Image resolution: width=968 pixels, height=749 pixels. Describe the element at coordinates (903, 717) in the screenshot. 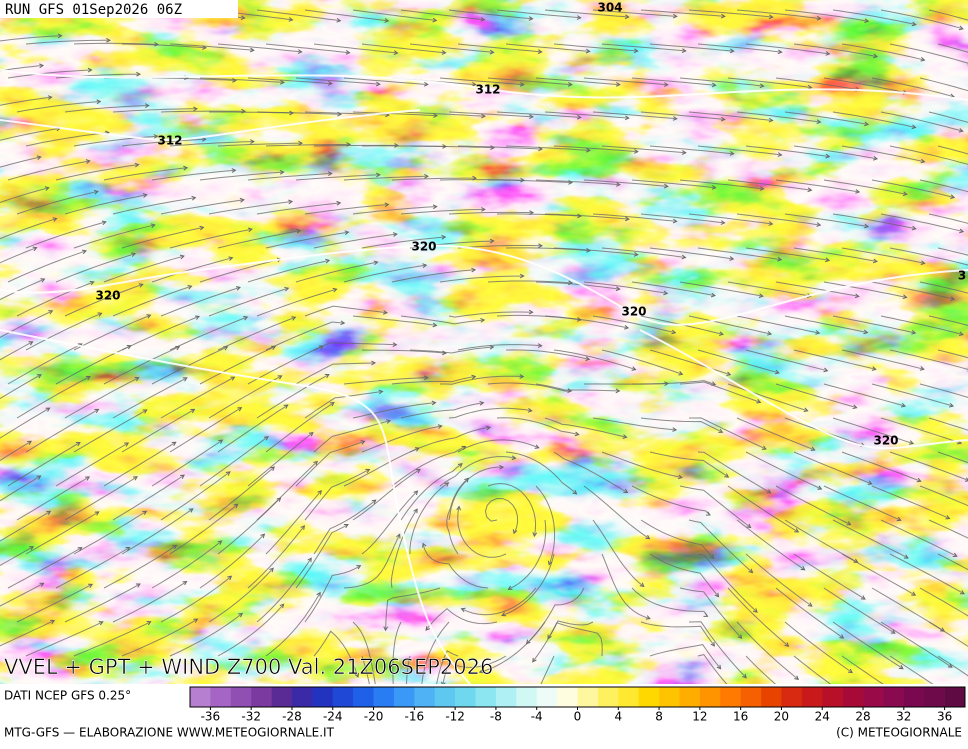

I see `colorbar-tick-label: 32` at that location.